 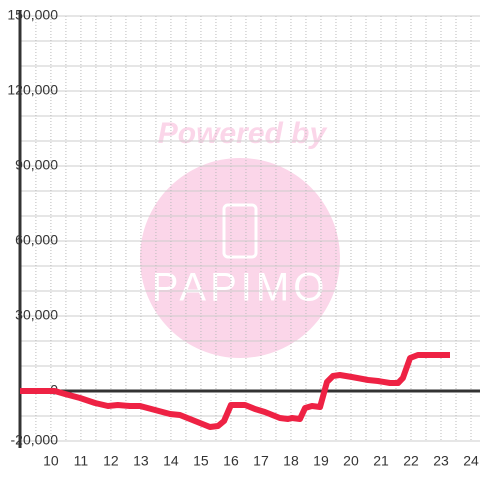 What do you see at coordinates (36, 240) in the screenshot?
I see `y-tick-label: 60,000` at bounding box center [36, 240].